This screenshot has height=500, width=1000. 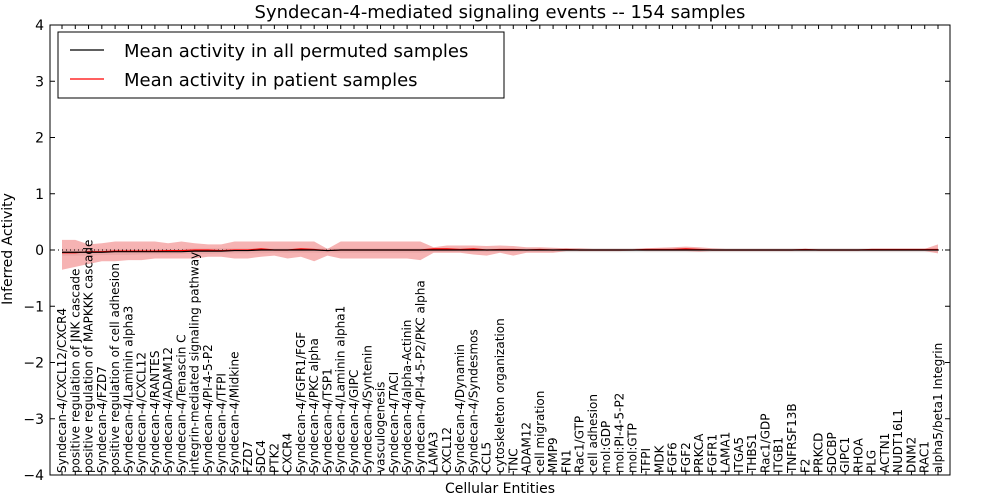 What do you see at coordinates (606, 447) in the screenshot?
I see `x-category-label: mol:GDP` at bounding box center [606, 447].